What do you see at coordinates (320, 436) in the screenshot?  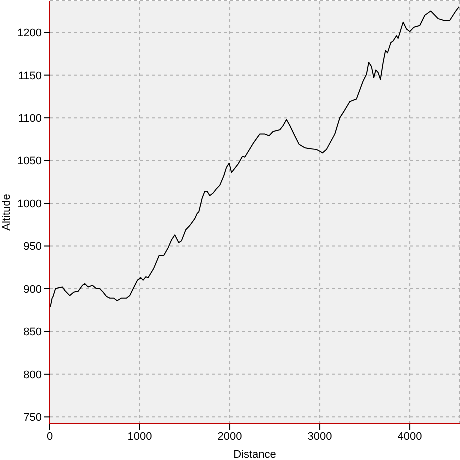 I see `x-tick-label: 3000` at bounding box center [320, 436].